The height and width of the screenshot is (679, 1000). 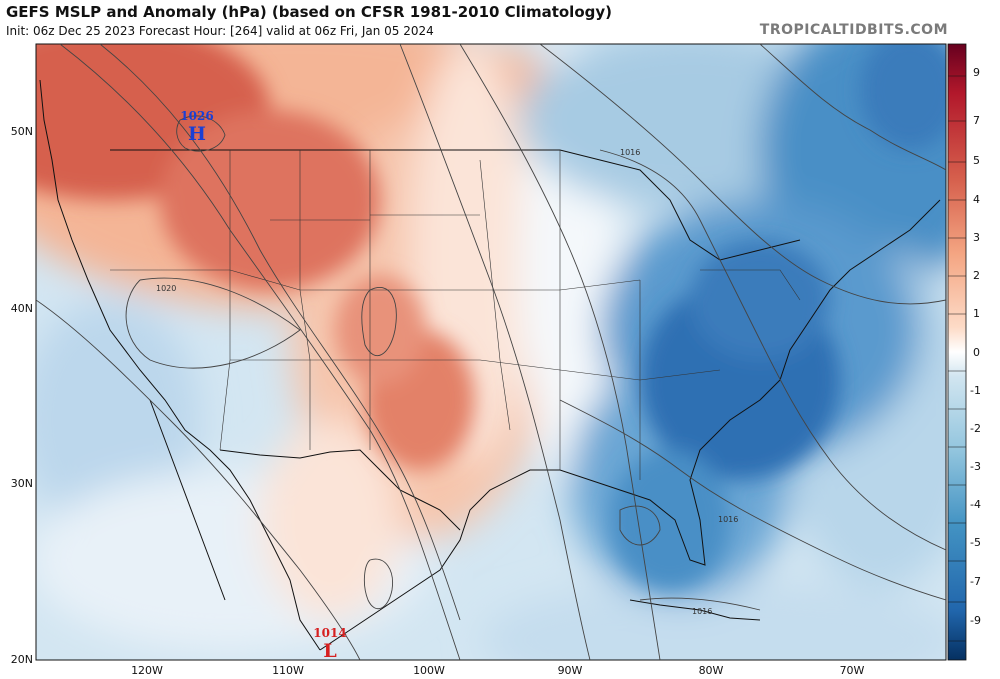 I want to click on colorbar-label: -4, so click(x=975, y=504).